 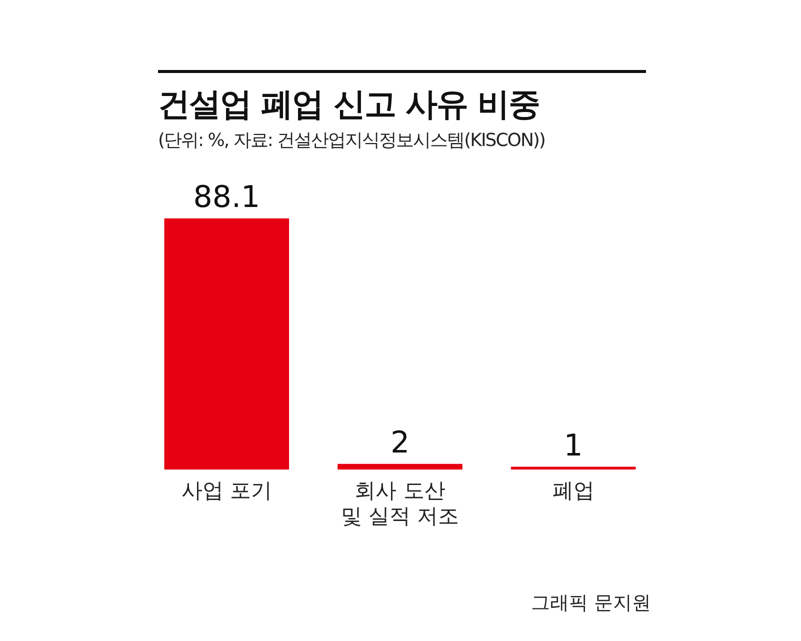 What do you see at coordinates (351, 140) in the screenshot?
I see `chart-subtitle: (단위: %, 자료: 건설산업지식정보시스템(KISCON))` at bounding box center [351, 140].